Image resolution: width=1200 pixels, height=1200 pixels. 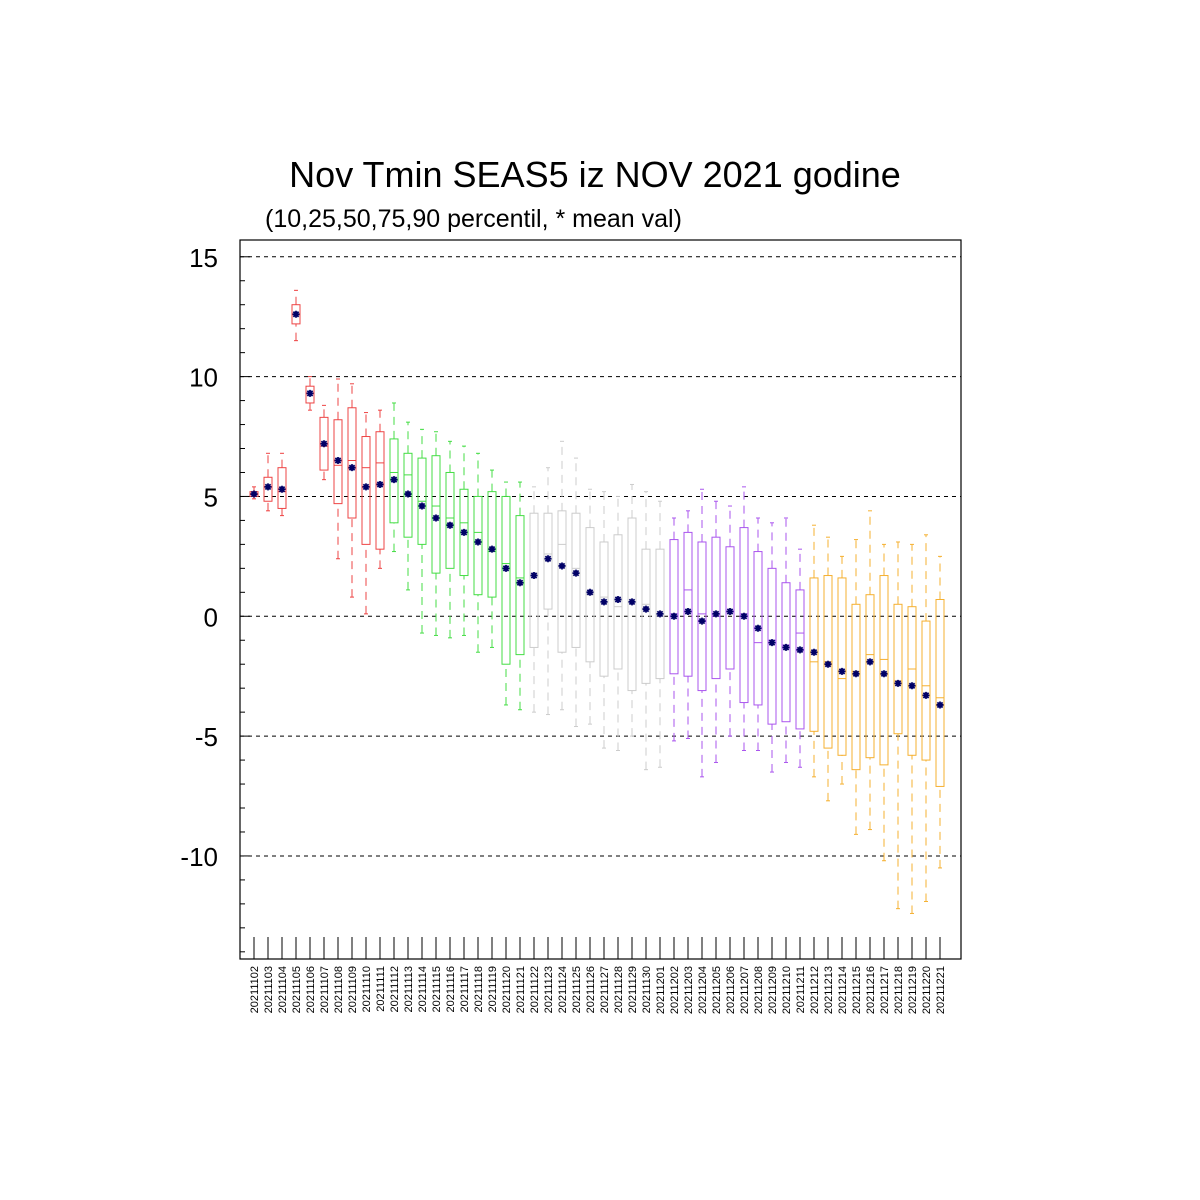 What do you see at coordinates (339, 989) in the screenshot?
I see `x-tick-label: 20211108` at bounding box center [339, 989].